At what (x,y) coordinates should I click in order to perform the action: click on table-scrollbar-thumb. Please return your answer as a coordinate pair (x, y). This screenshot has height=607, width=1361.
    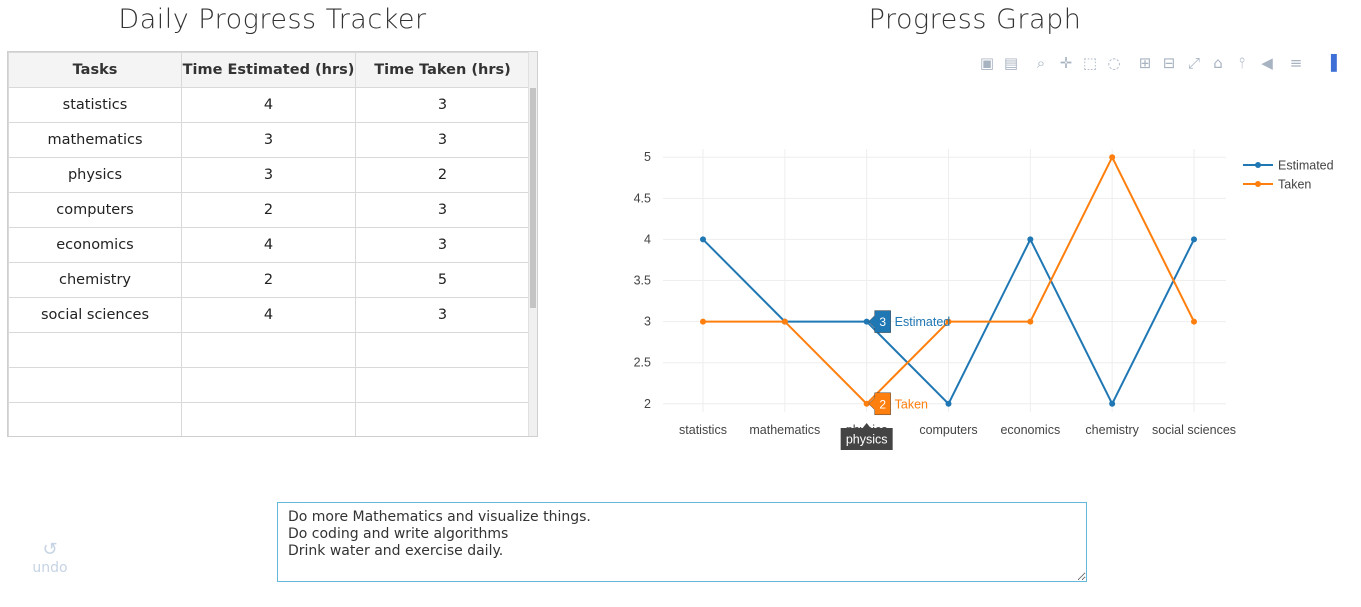
    Looking at the image, I should click on (533, 198).